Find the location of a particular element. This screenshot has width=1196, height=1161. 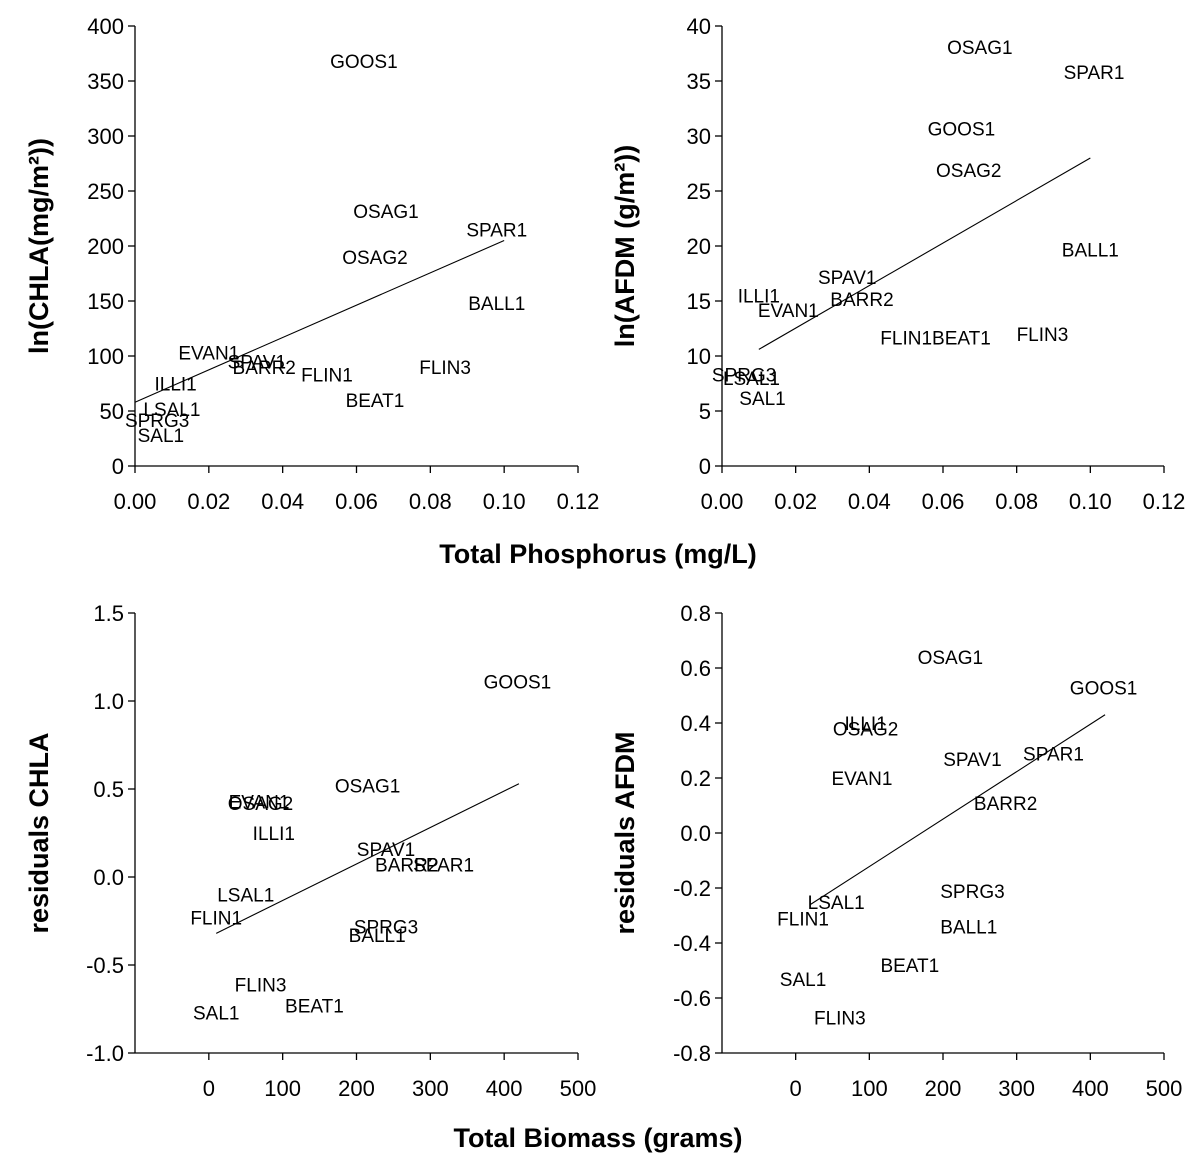

x-tick-label: 0.12 is located at coordinates (1164, 501).